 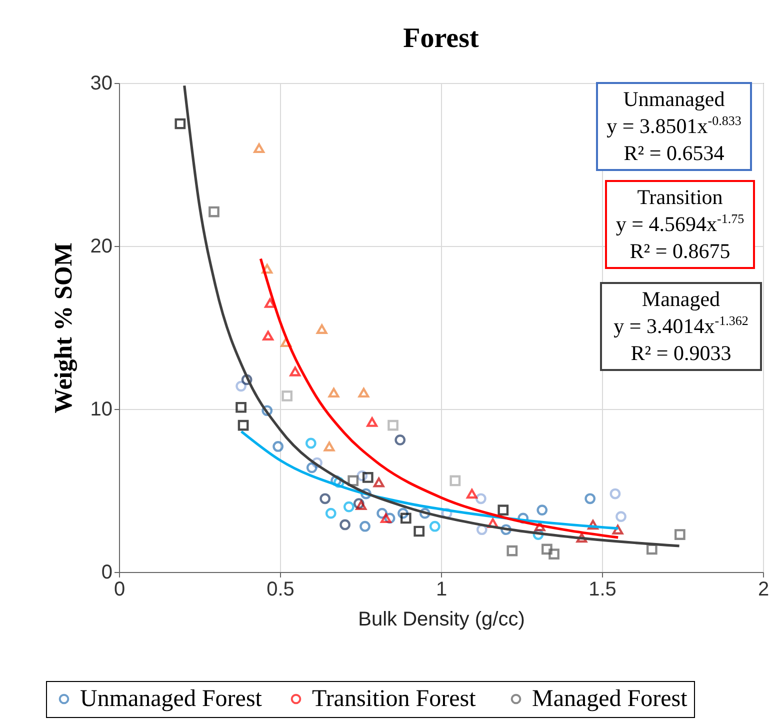 I want to click on x-tick-label: 0.5, so click(x=280, y=589).